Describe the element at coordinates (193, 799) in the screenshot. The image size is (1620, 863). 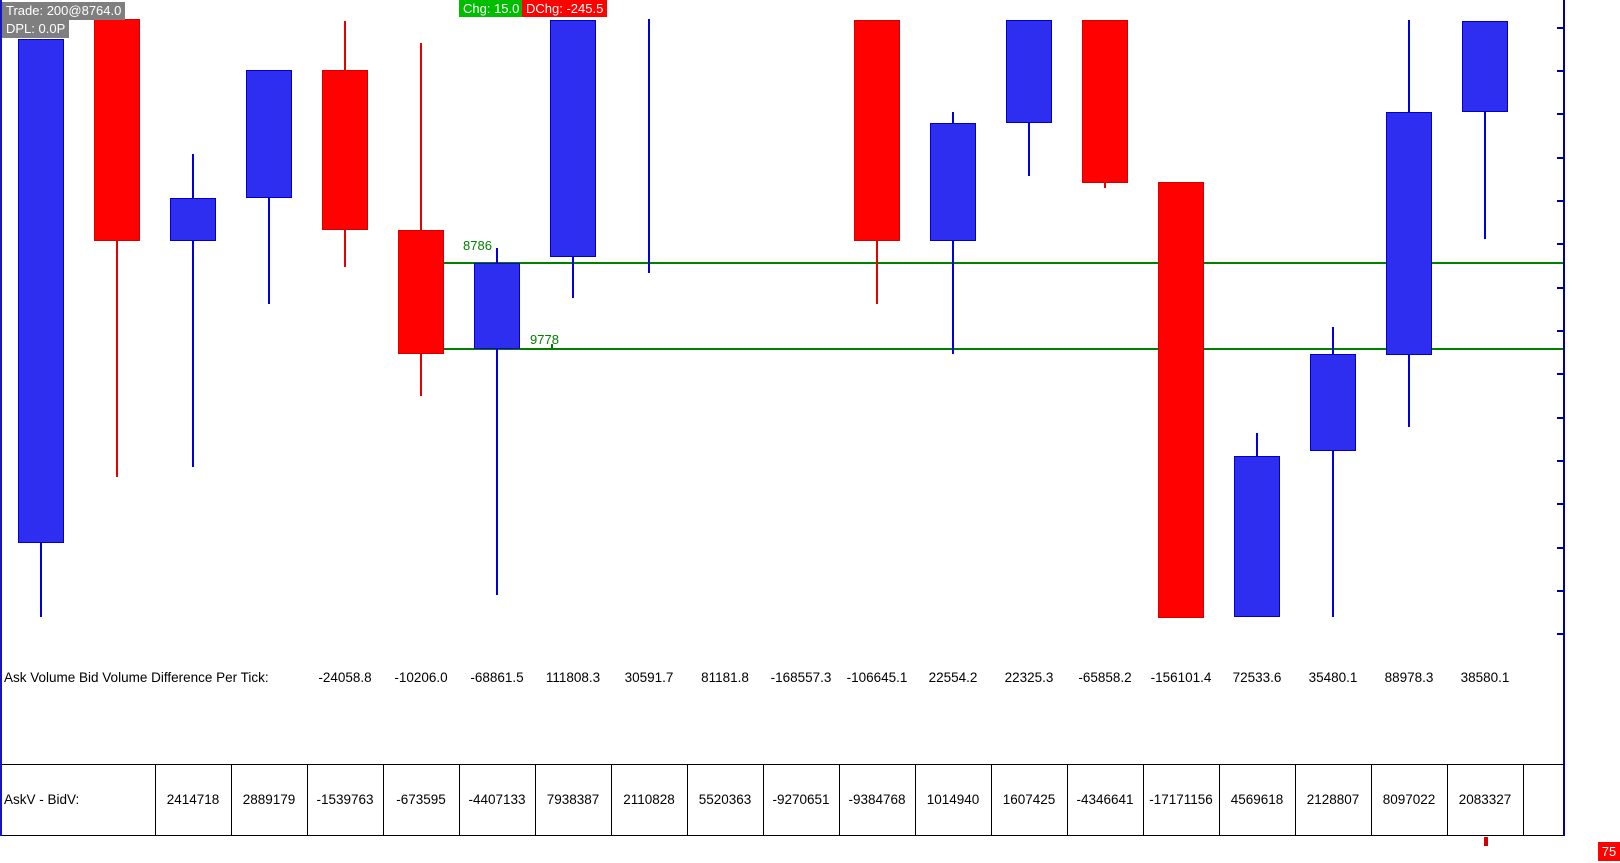
I see `askv-bidv-value-0: 2414718` at that location.